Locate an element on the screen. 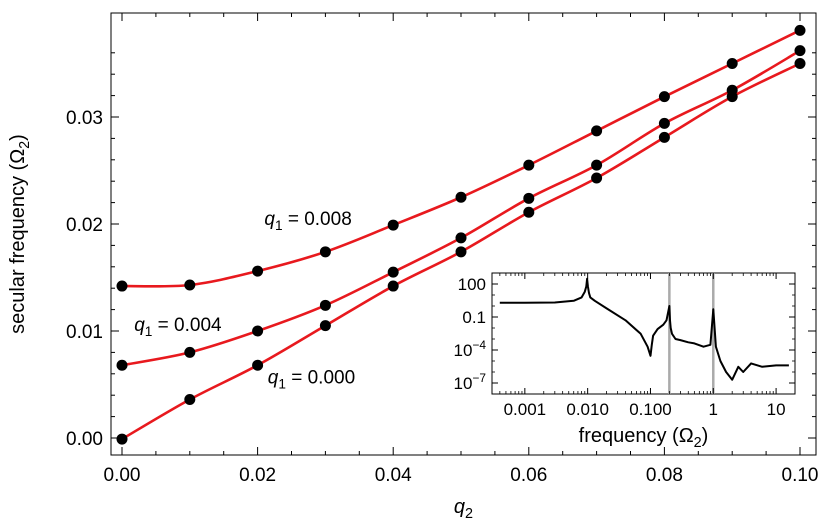 This screenshot has width=830, height=525. inset-spectrum-line is located at coordinates (644, 329).